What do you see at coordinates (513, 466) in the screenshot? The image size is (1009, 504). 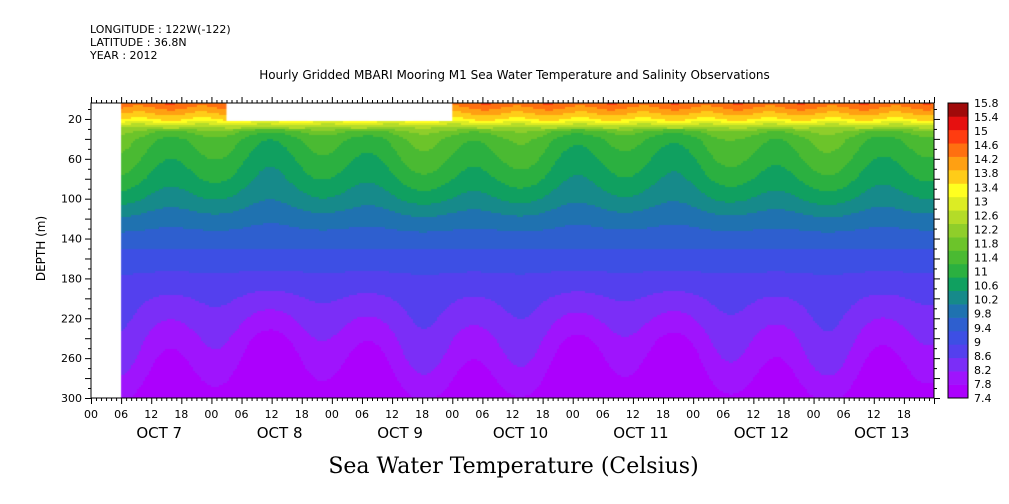 I see `colorbar-title: Sea Water Temperature (Celsius)` at bounding box center [513, 466].